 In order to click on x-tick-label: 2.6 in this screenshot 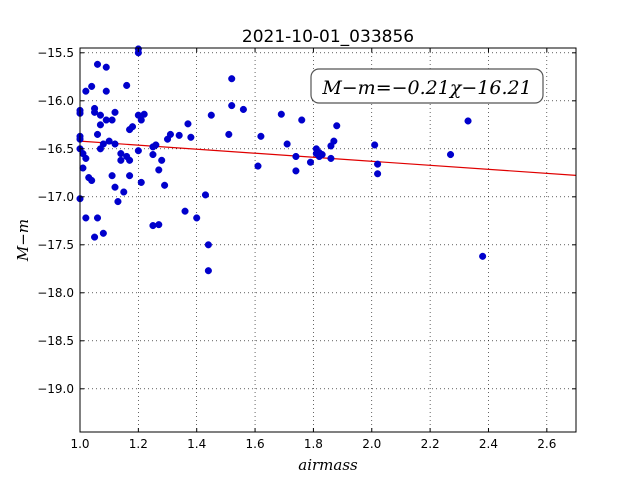, I will do `click(546, 444)`.